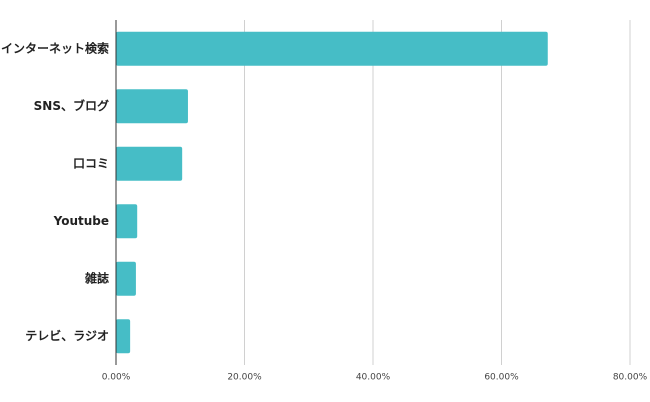 This screenshot has width=650, height=402. I want to click on y-tick-label: Youtube, so click(81, 221).